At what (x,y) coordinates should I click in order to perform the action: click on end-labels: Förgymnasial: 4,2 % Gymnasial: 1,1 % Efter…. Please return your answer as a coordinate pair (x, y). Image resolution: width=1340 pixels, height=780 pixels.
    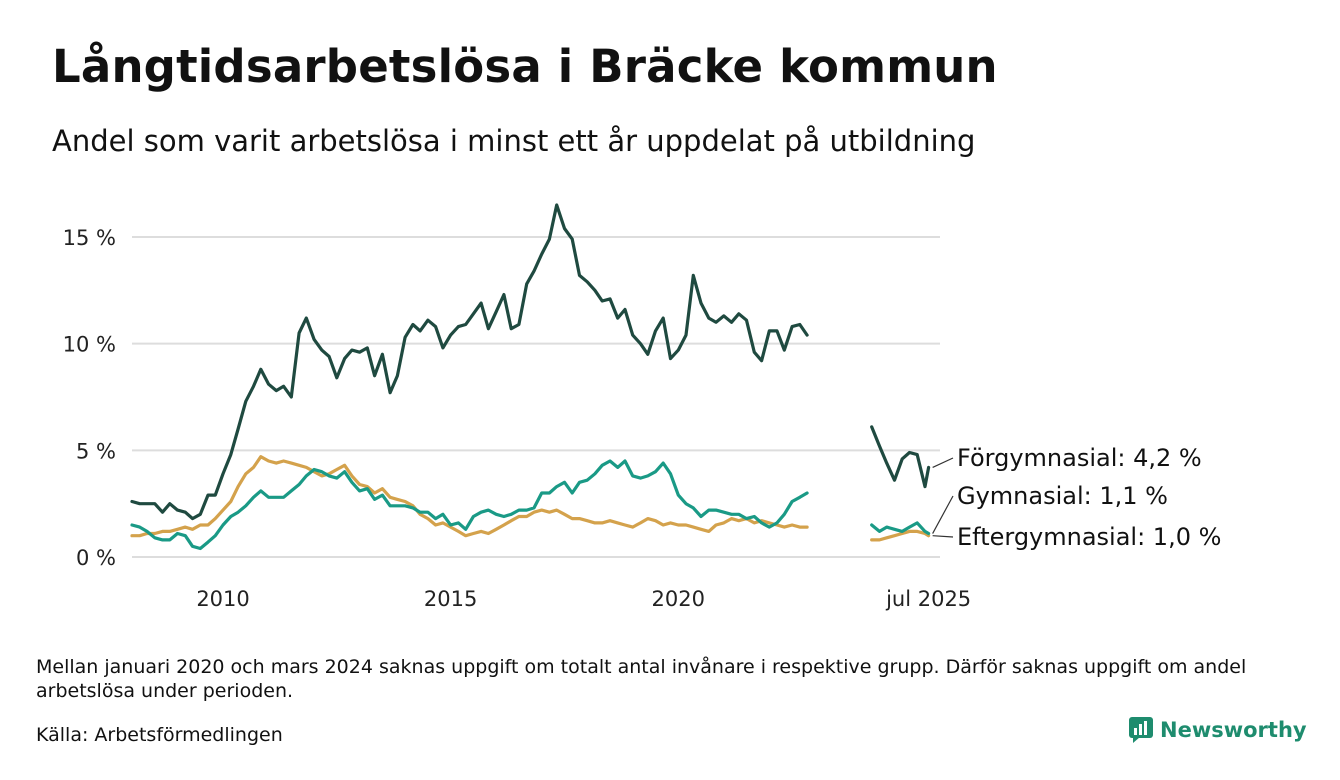
    Looking at the image, I should click on (1076, 497).